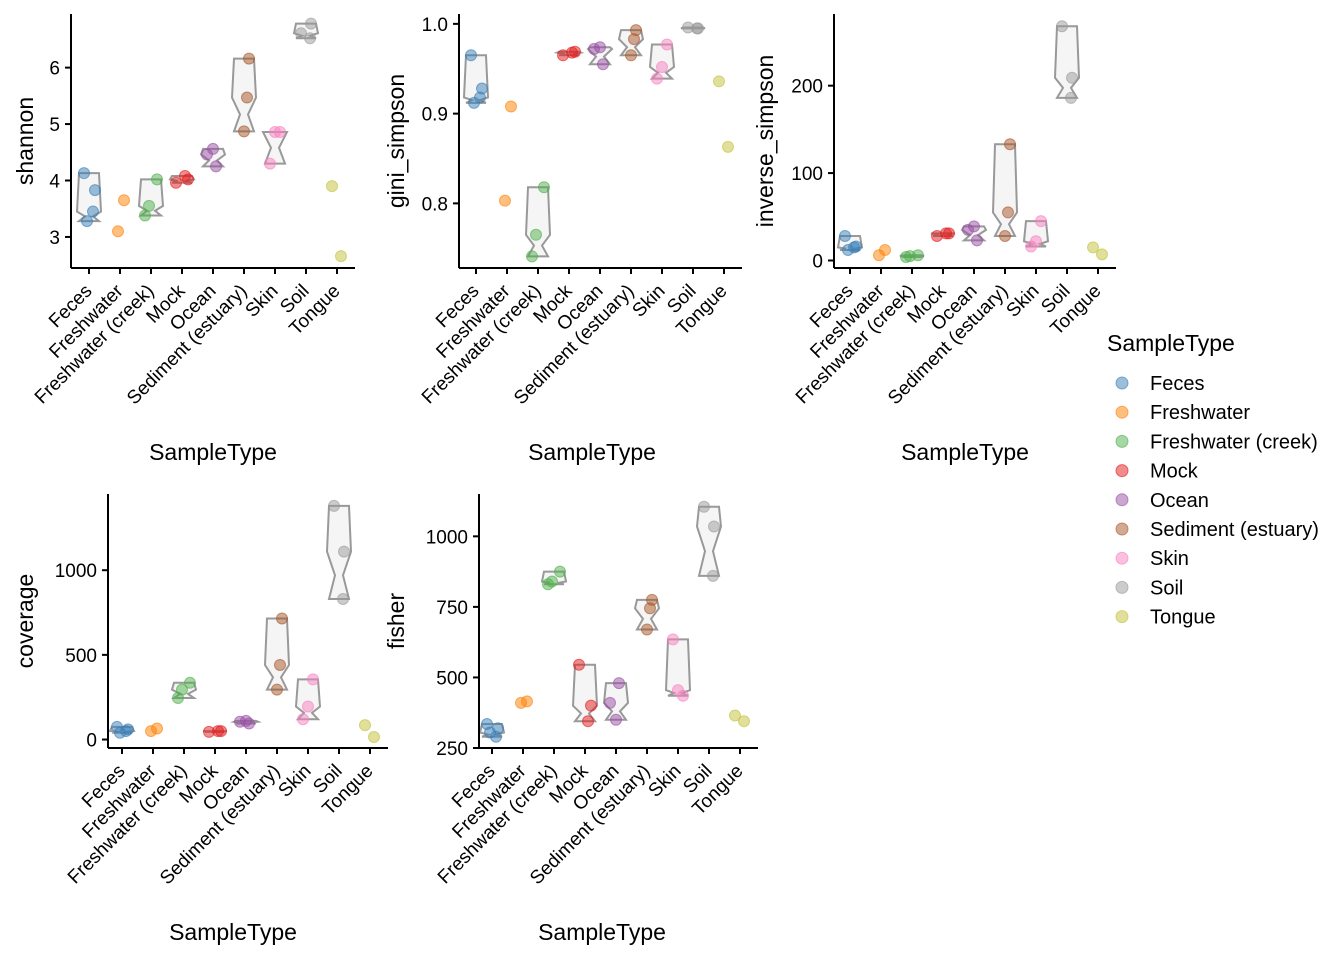 The height and width of the screenshot is (960, 1344). I want to click on y-axis-title: coverage, so click(25, 621).